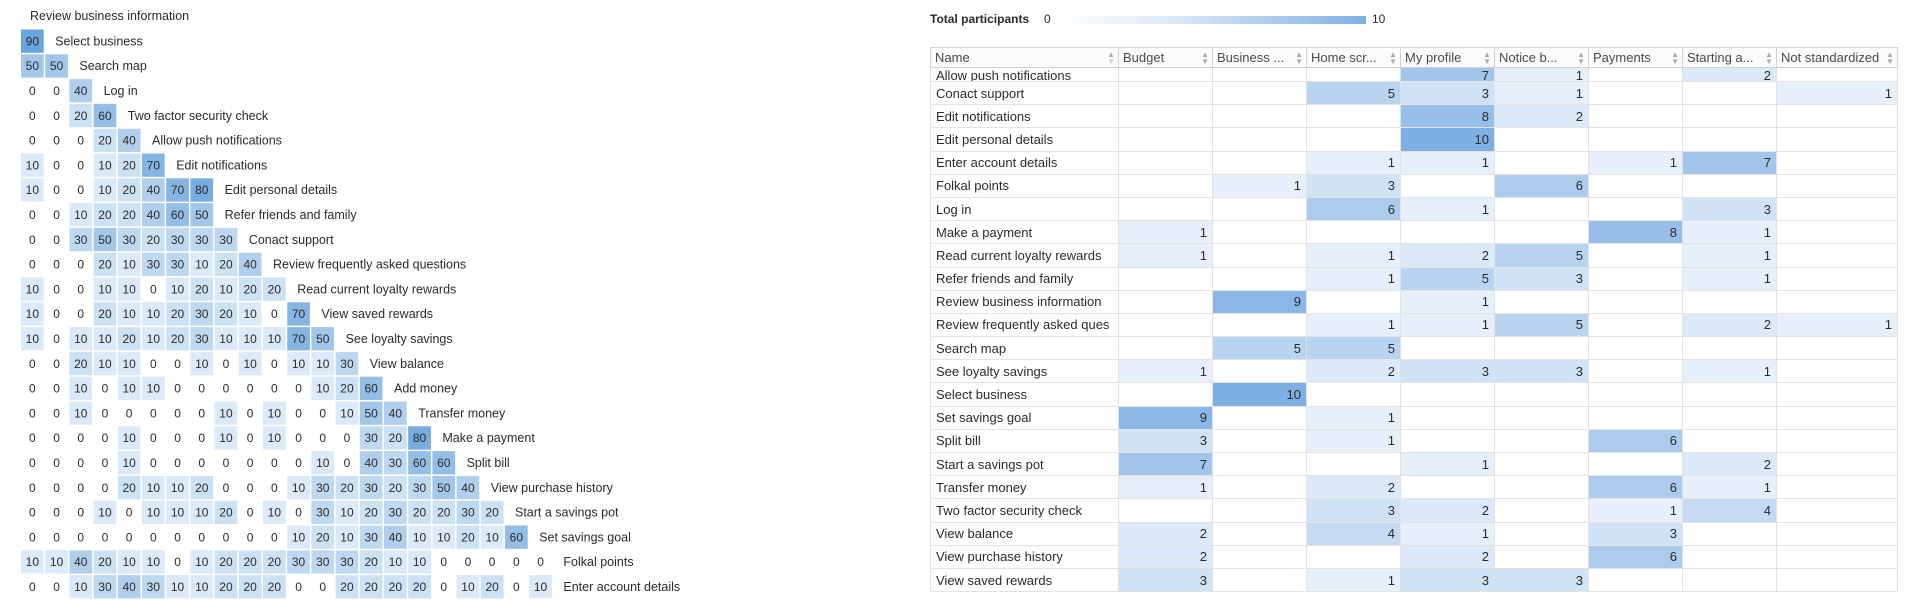 This screenshot has width=1920, height=616. Describe the element at coordinates (567, 513) in the screenshot. I see `matrix-row-label: Start a savings pot` at that location.